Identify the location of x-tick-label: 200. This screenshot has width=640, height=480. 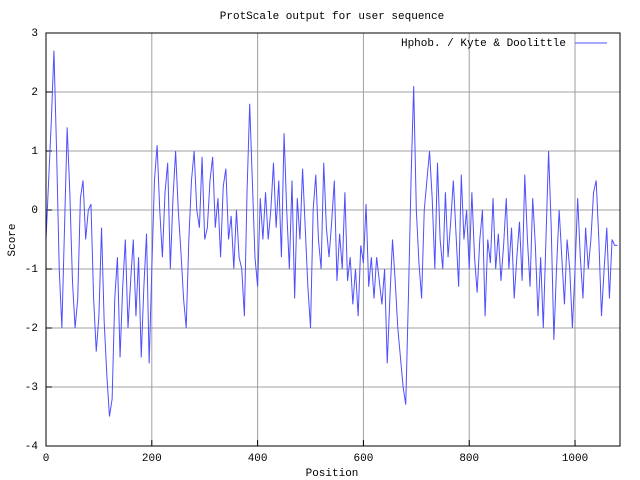
(152, 459).